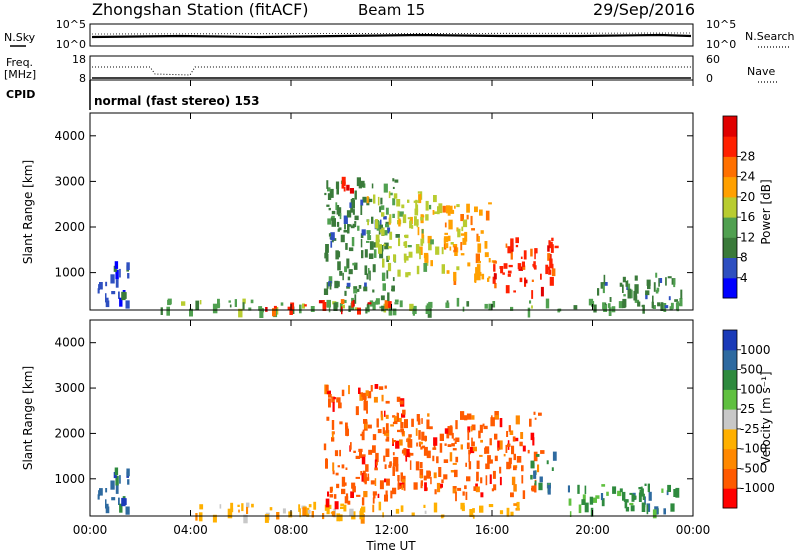 Image resolution: width=800 pixels, height=554 pixels. What do you see at coordinates (28, 212) in the screenshot?
I see `power-y-axis-label: Slant Range [km]` at bounding box center [28, 212].